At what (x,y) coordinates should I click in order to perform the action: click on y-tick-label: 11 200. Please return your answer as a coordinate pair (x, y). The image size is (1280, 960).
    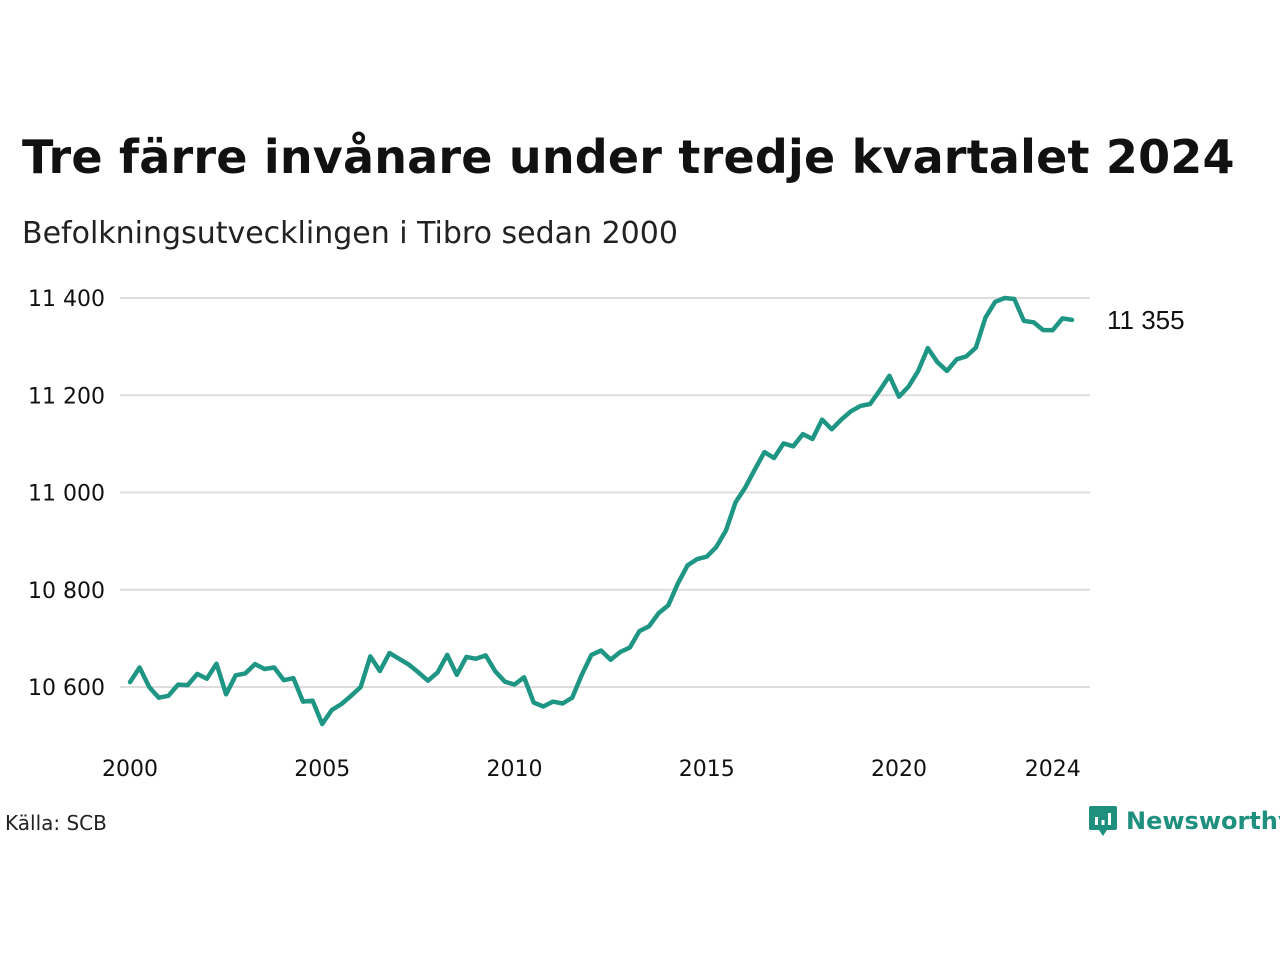
    Looking at the image, I should click on (66, 396).